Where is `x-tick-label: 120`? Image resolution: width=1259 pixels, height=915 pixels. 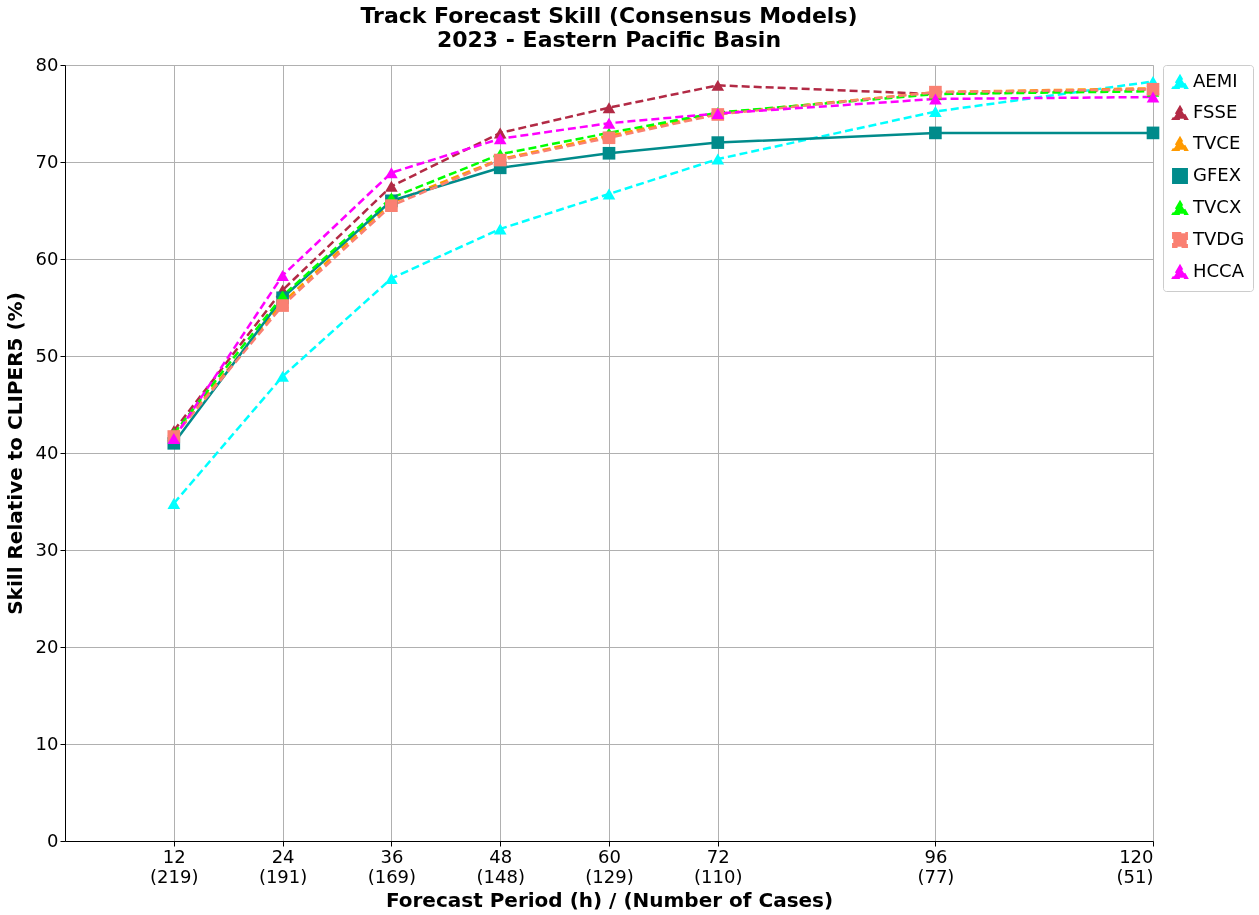 x-tick-label: 120 is located at coordinates (1136, 856).